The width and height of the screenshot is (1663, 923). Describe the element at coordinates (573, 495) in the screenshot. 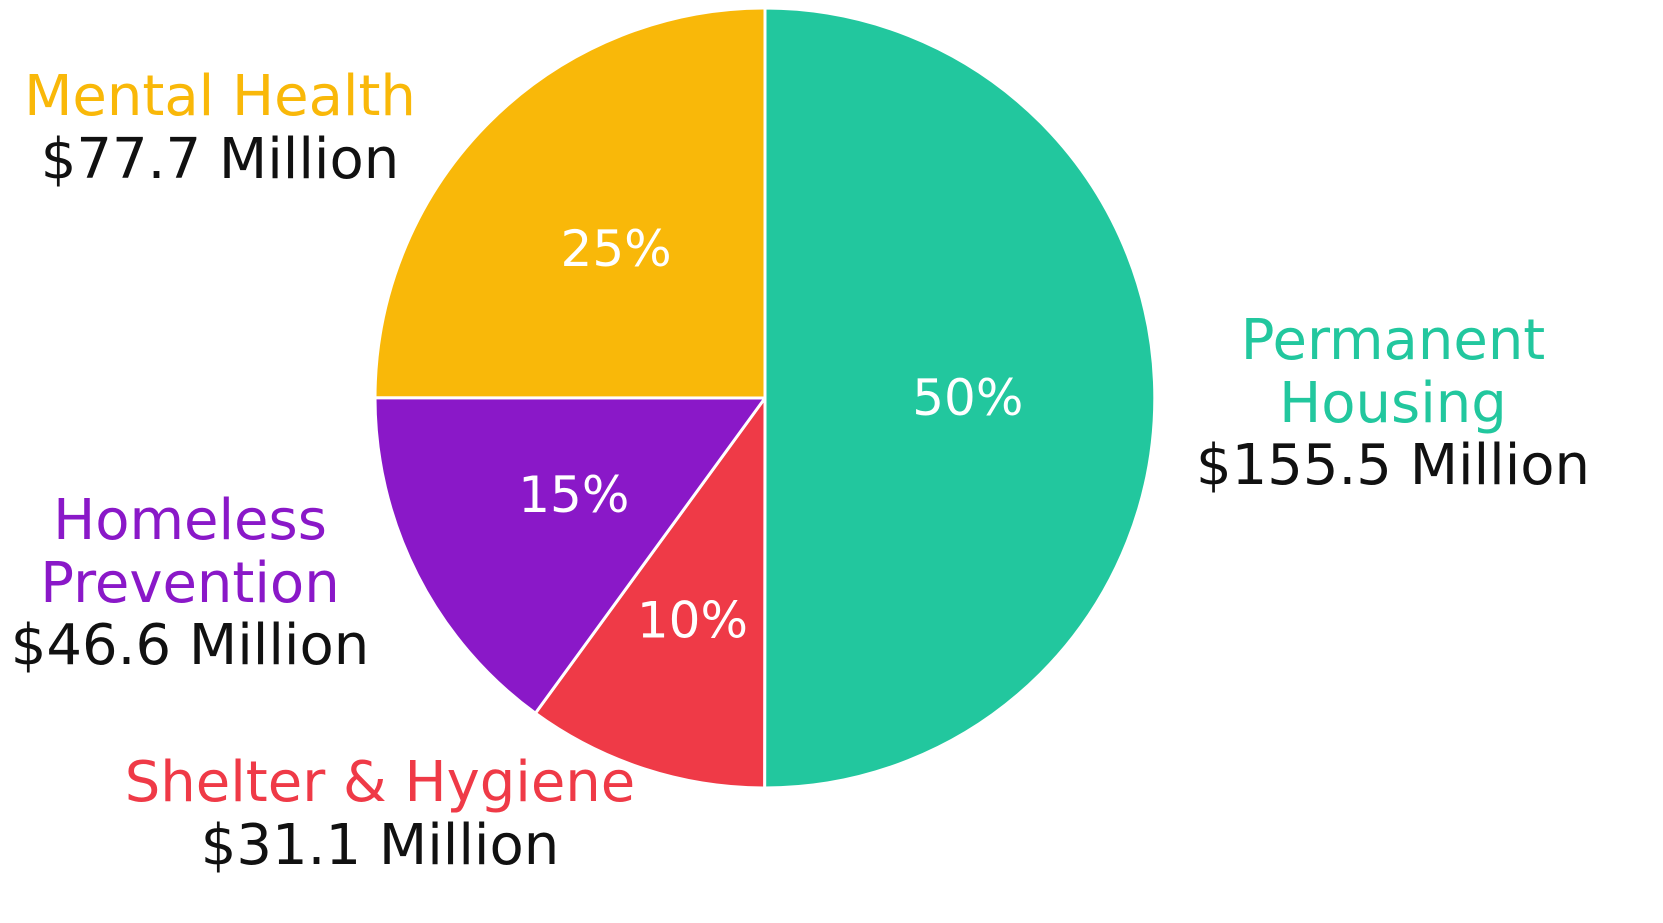

I see `percent-label: 15%` at that location.